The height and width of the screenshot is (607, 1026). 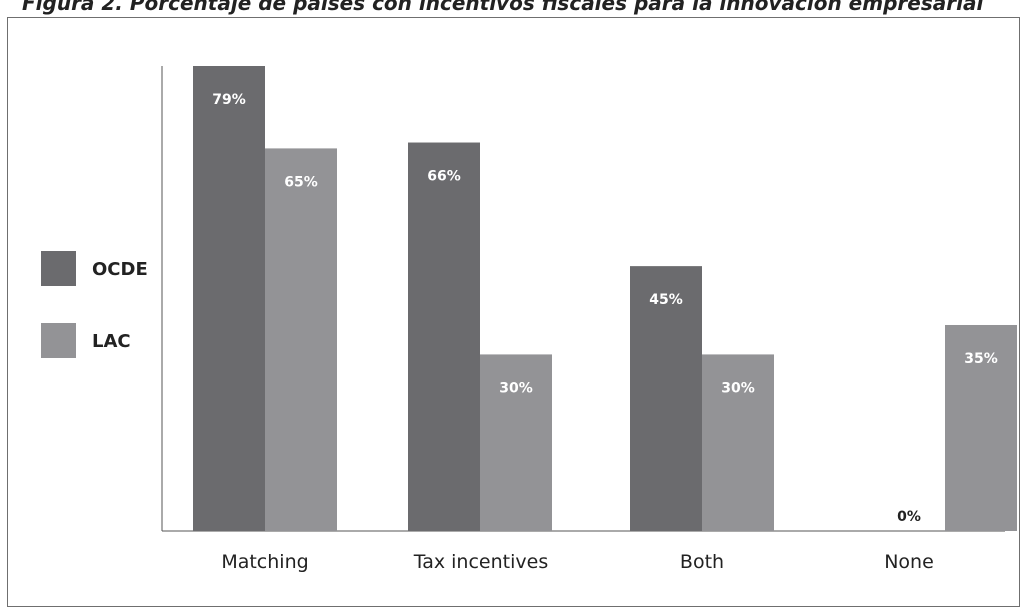 What do you see at coordinates (111, 341) in the screenshot?
I see `legend-label-lac: LAC` at bounding box center [111, 341].